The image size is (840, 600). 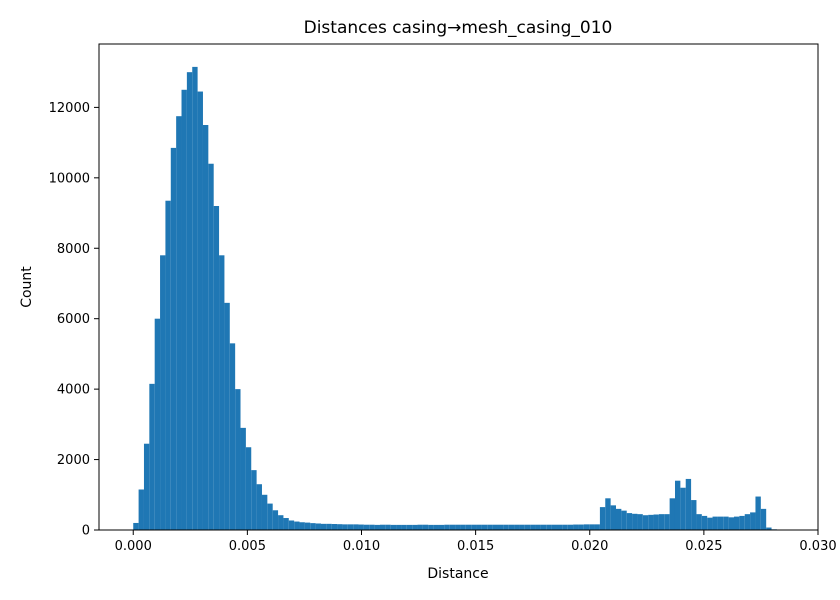 What do you see at coordinates (133, 546) in the screenshot?
I see `x-tick-label: 0.000` at bounding box center [133, 546].